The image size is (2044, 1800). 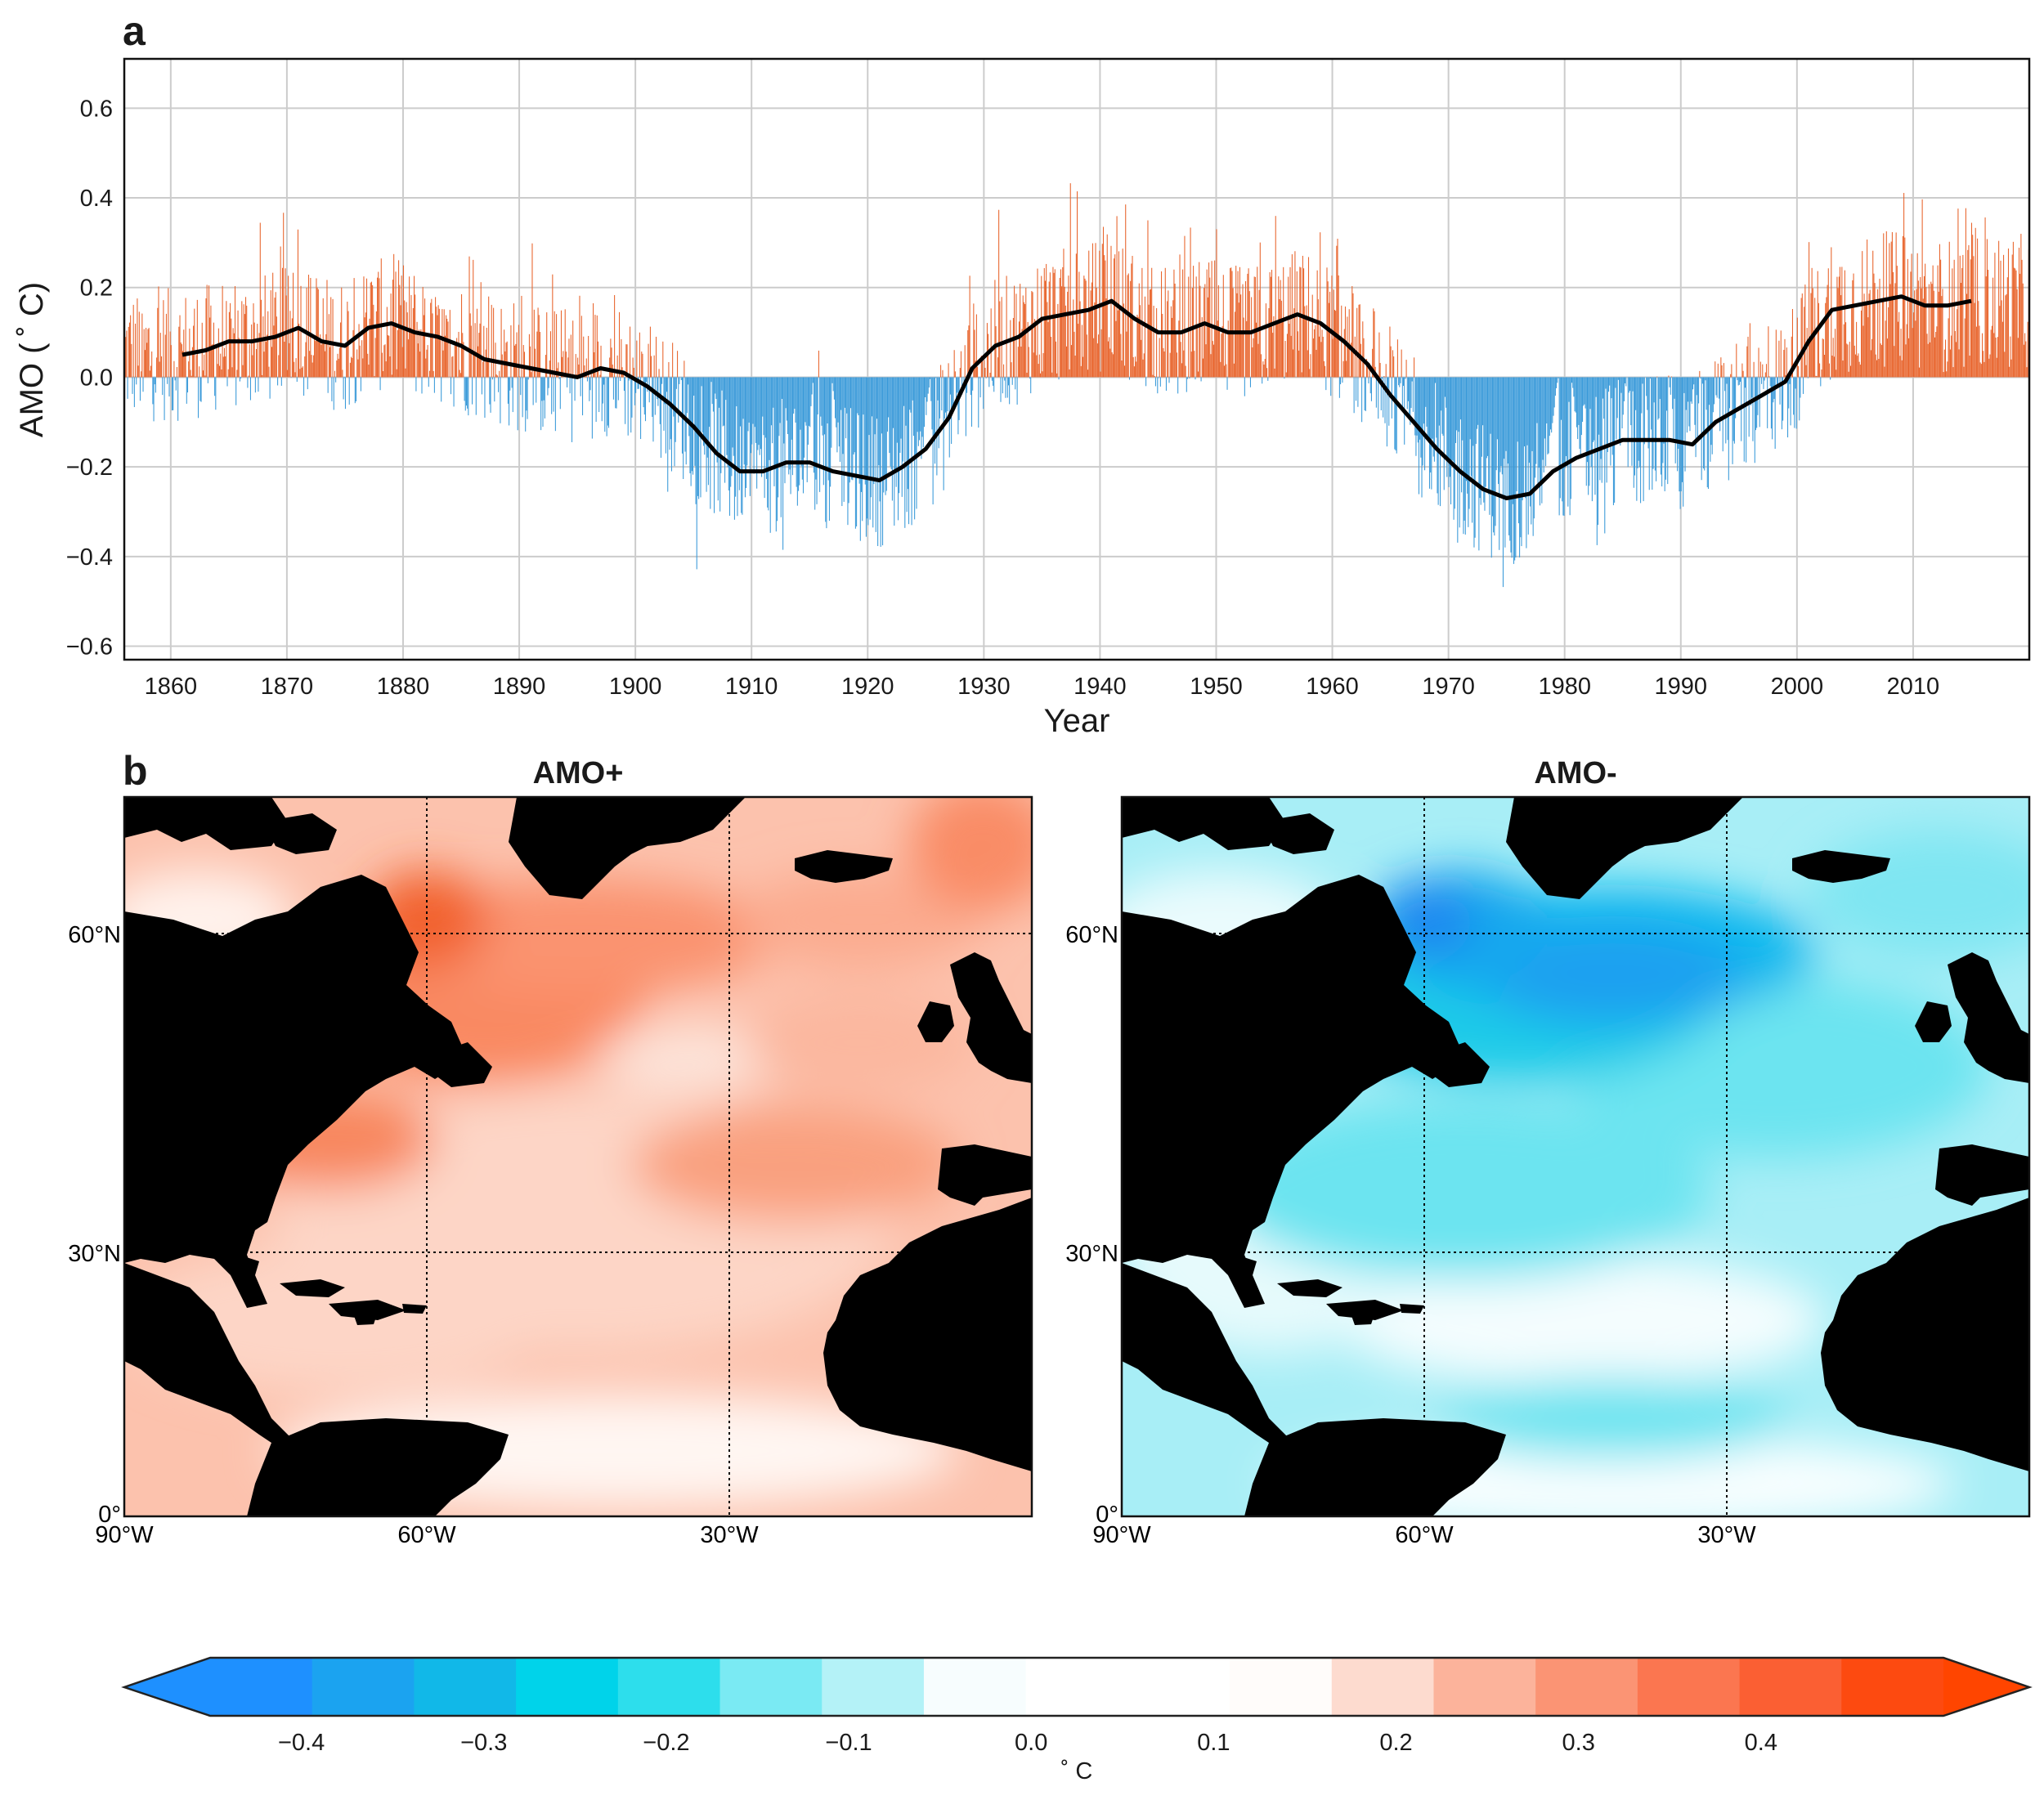 What do you see at coordinates (134, 31) in the screenshot?
I see `panel-label-a: a` at bounding box center [134, 31].